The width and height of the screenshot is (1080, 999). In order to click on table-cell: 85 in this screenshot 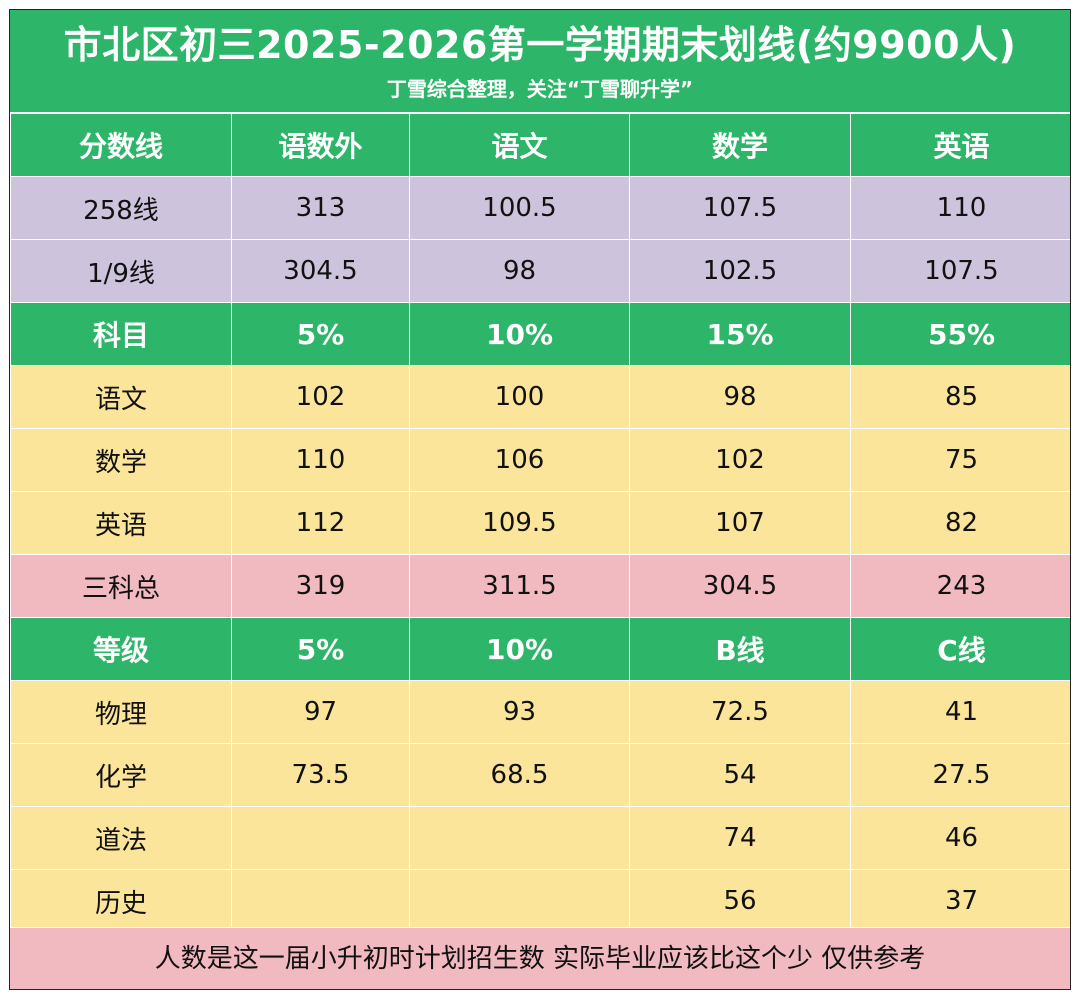, I will do `click(960, 397)`.